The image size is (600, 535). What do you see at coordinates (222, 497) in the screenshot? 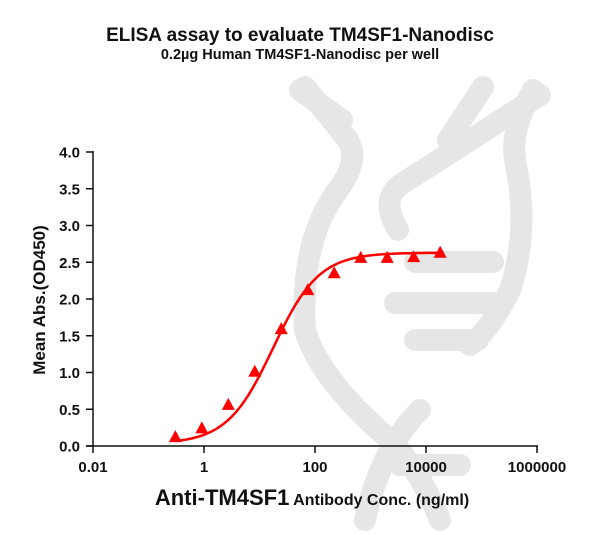
I see `x-axis-title-bold: Anti-TM4SF1` at bounding box center [222, 497].